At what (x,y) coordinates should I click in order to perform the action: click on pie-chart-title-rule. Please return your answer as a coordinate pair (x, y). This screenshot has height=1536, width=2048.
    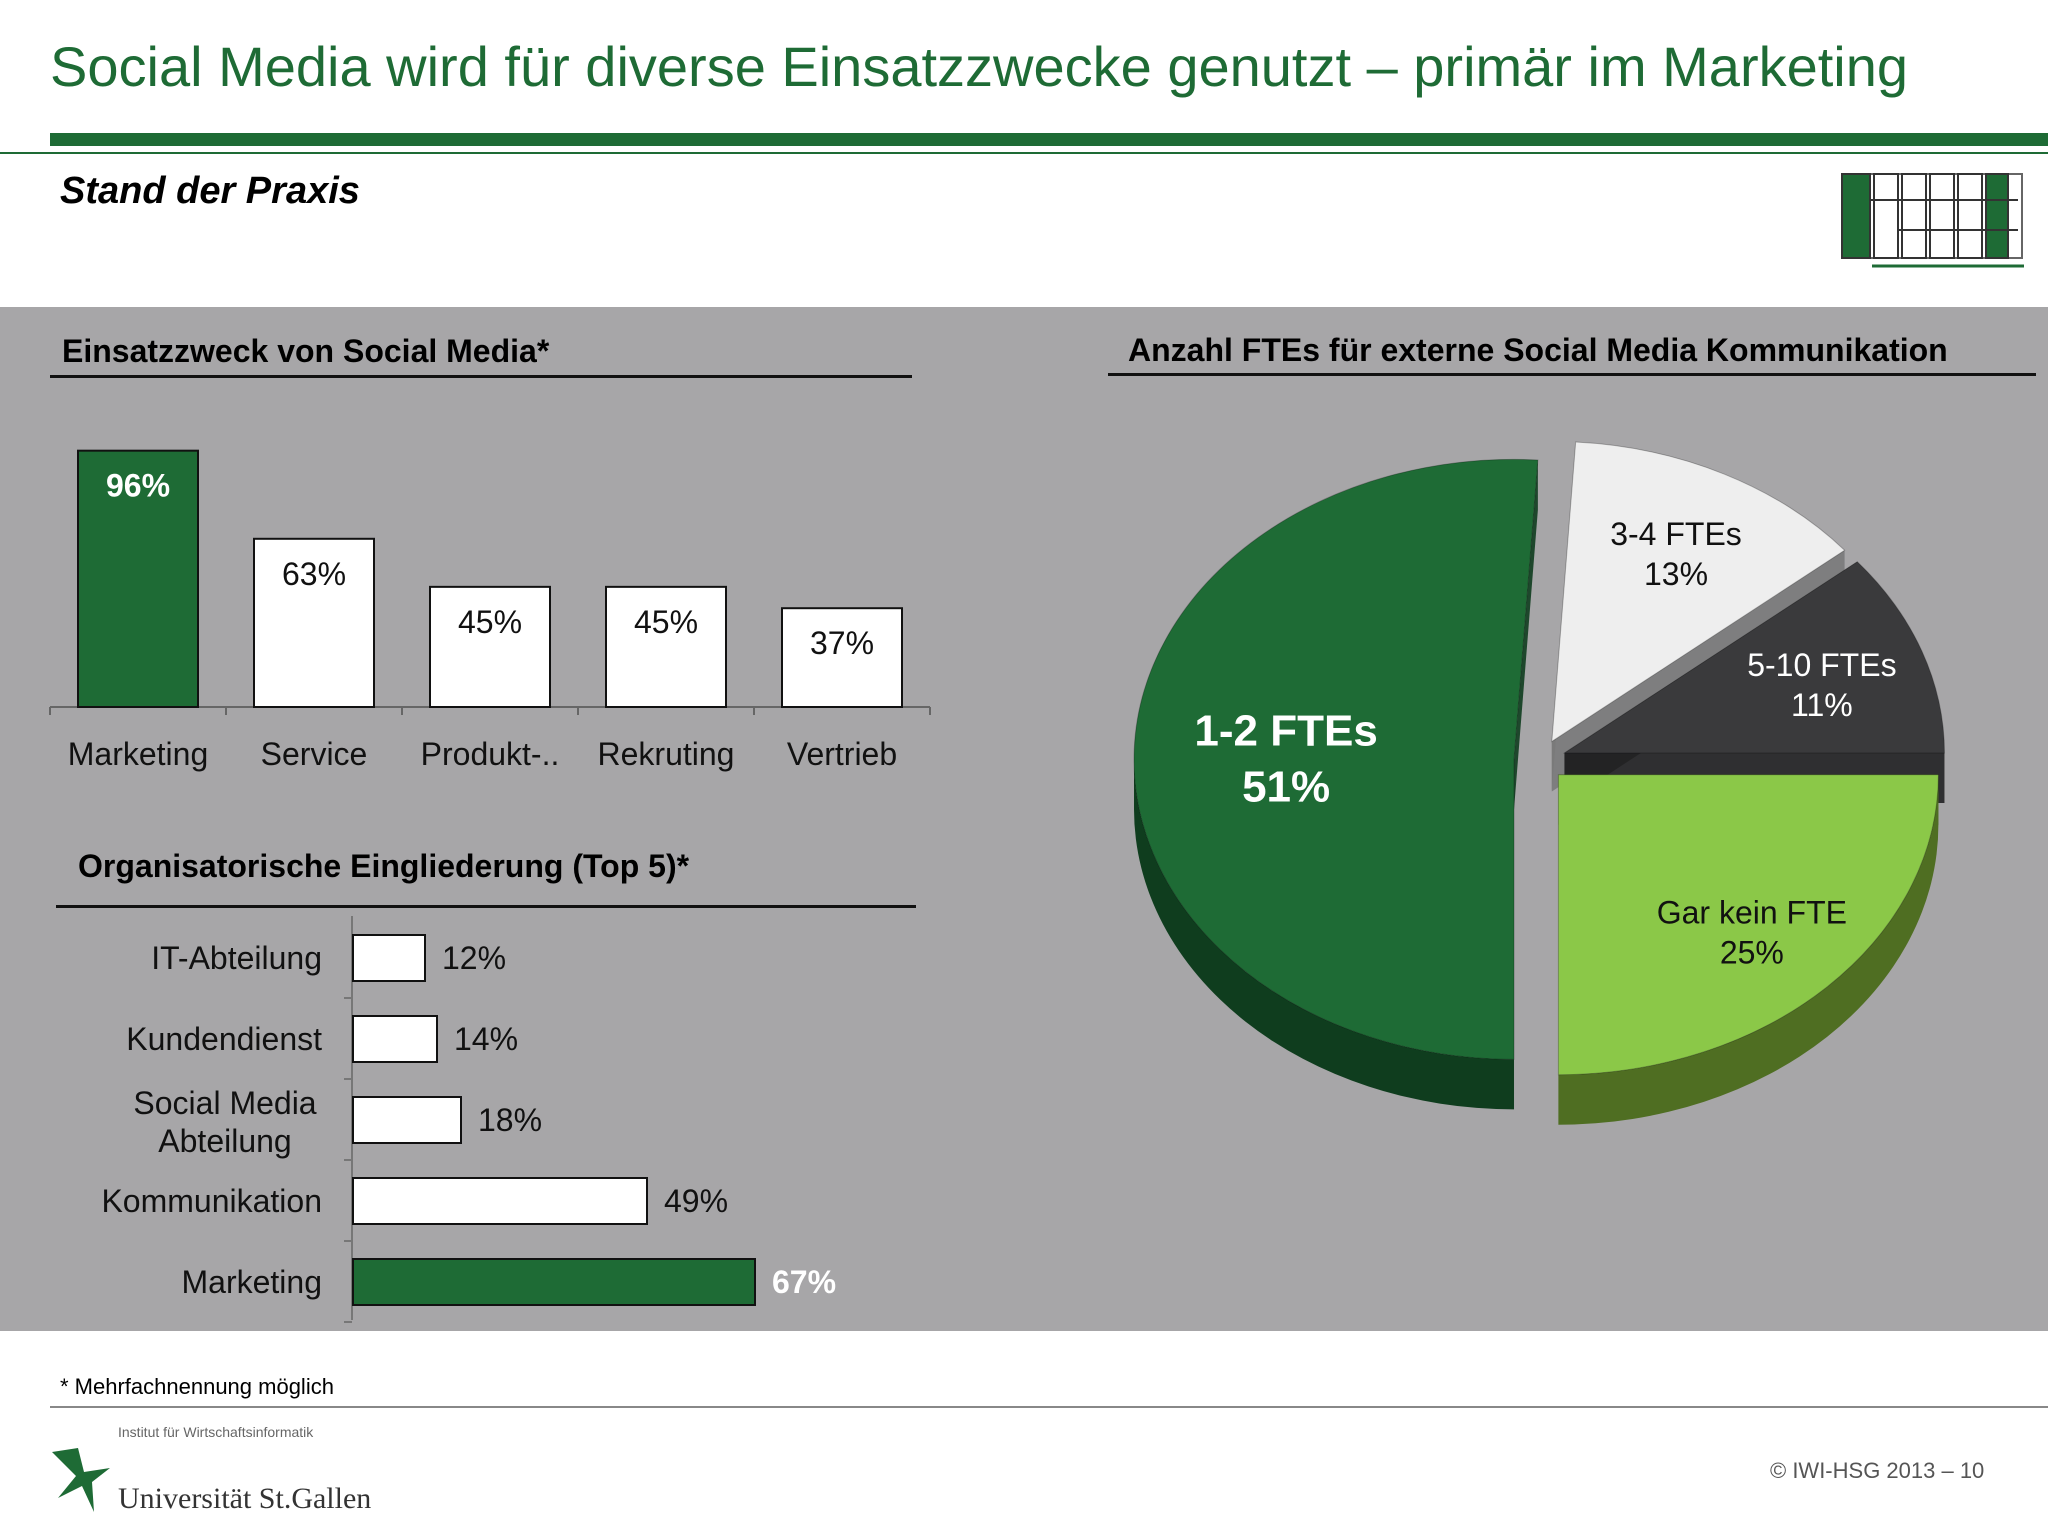
    Looking at the image, I should click on (1572, 374).